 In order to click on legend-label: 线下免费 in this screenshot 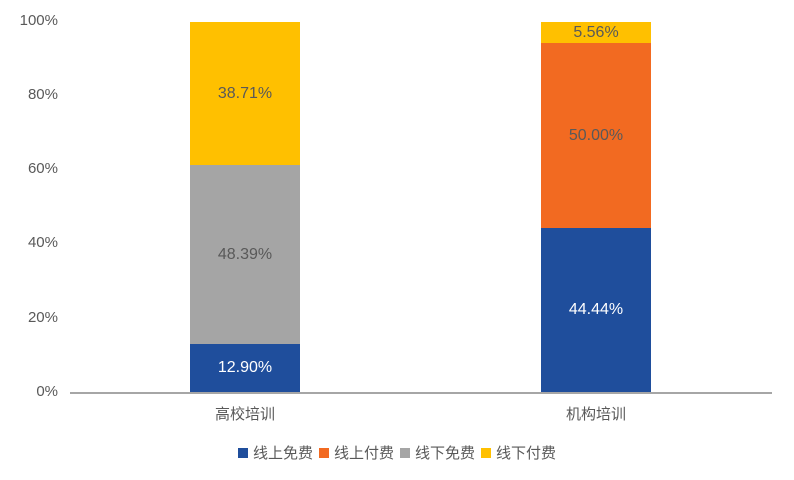, I will do `click(445, 453)`.